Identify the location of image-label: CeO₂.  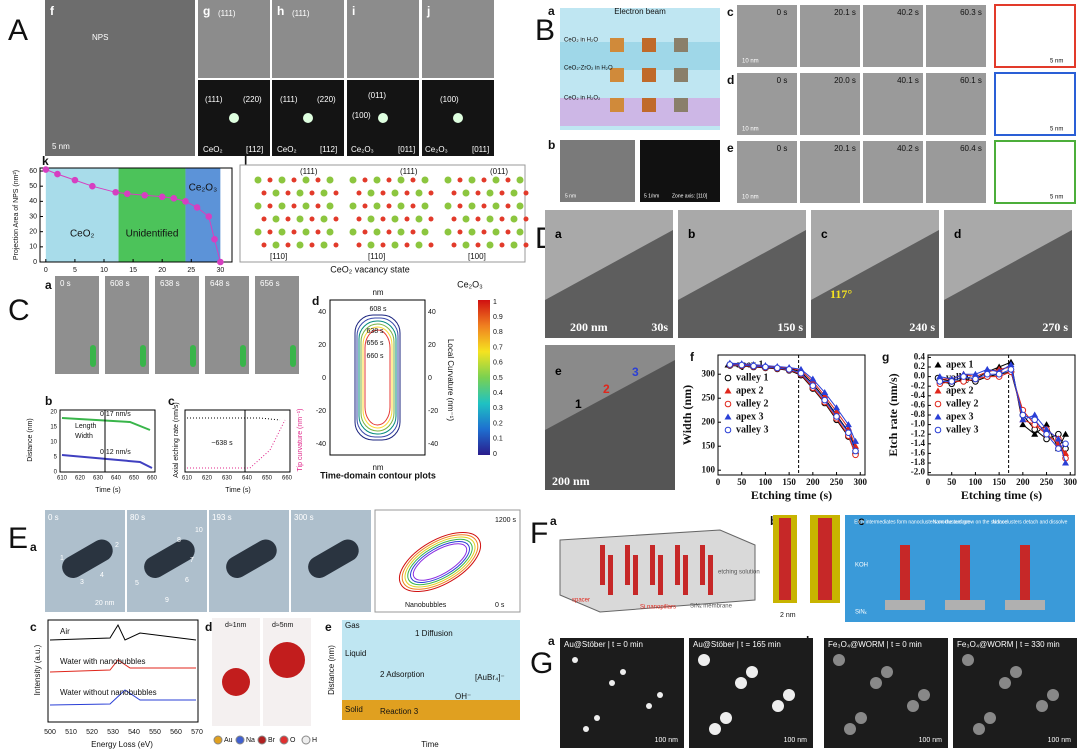
(213, 149).